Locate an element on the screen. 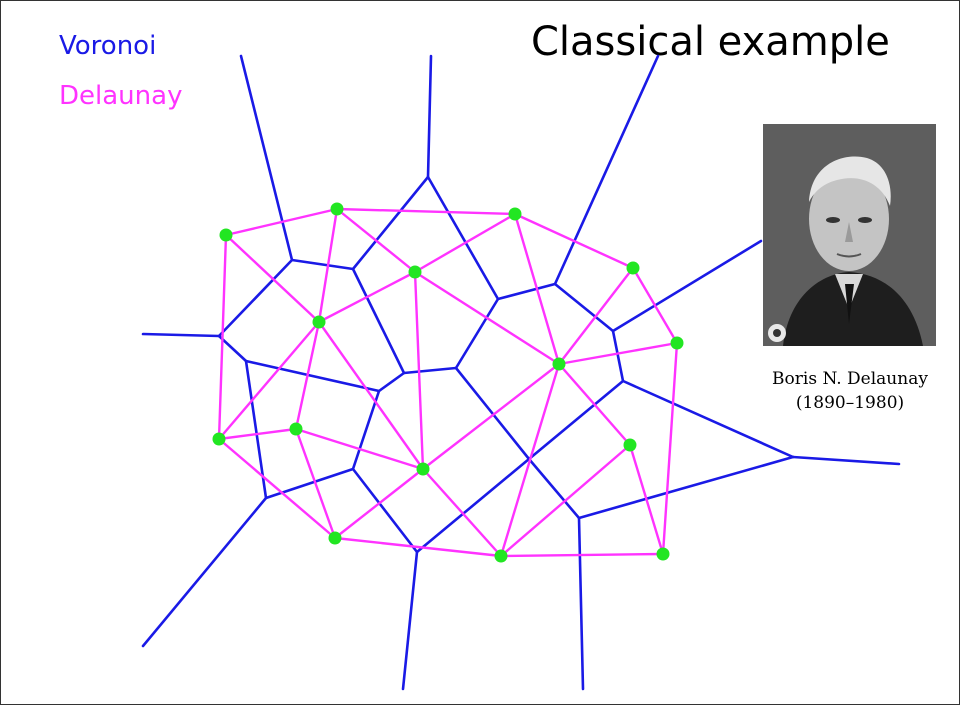  legend-voronoi-label: Voronoi is located at coordinates (108, 46).